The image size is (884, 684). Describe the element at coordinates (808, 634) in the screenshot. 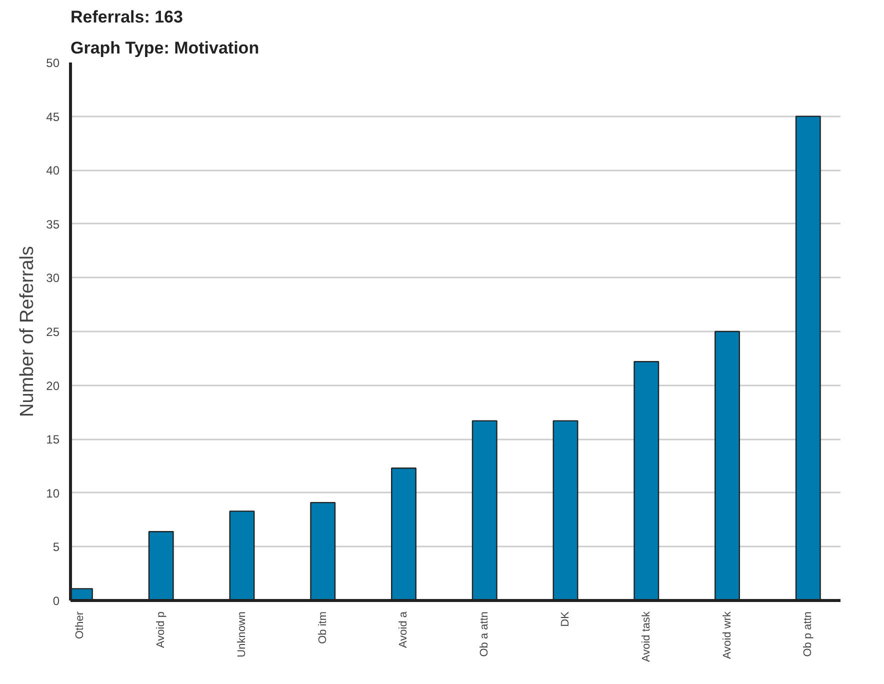

I see `x-tick-label: Ob p attn` at that location.